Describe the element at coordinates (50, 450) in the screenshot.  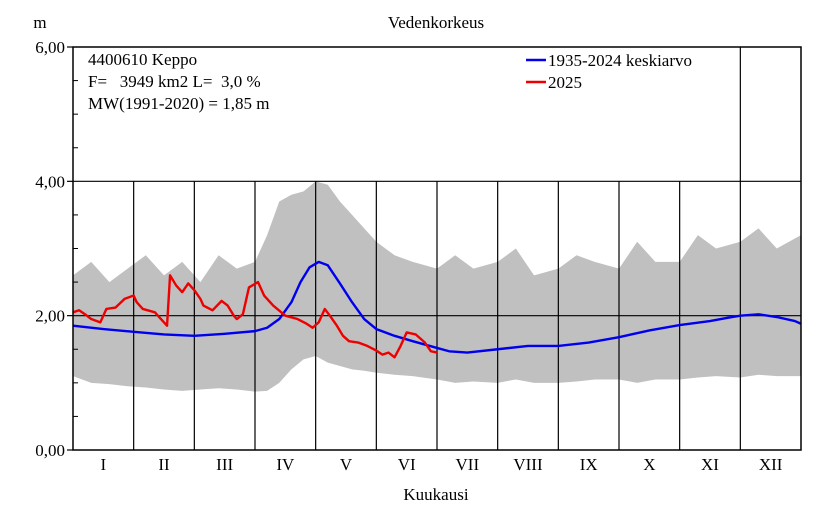
I see `y-tick-label-0: 0,00` at that location.